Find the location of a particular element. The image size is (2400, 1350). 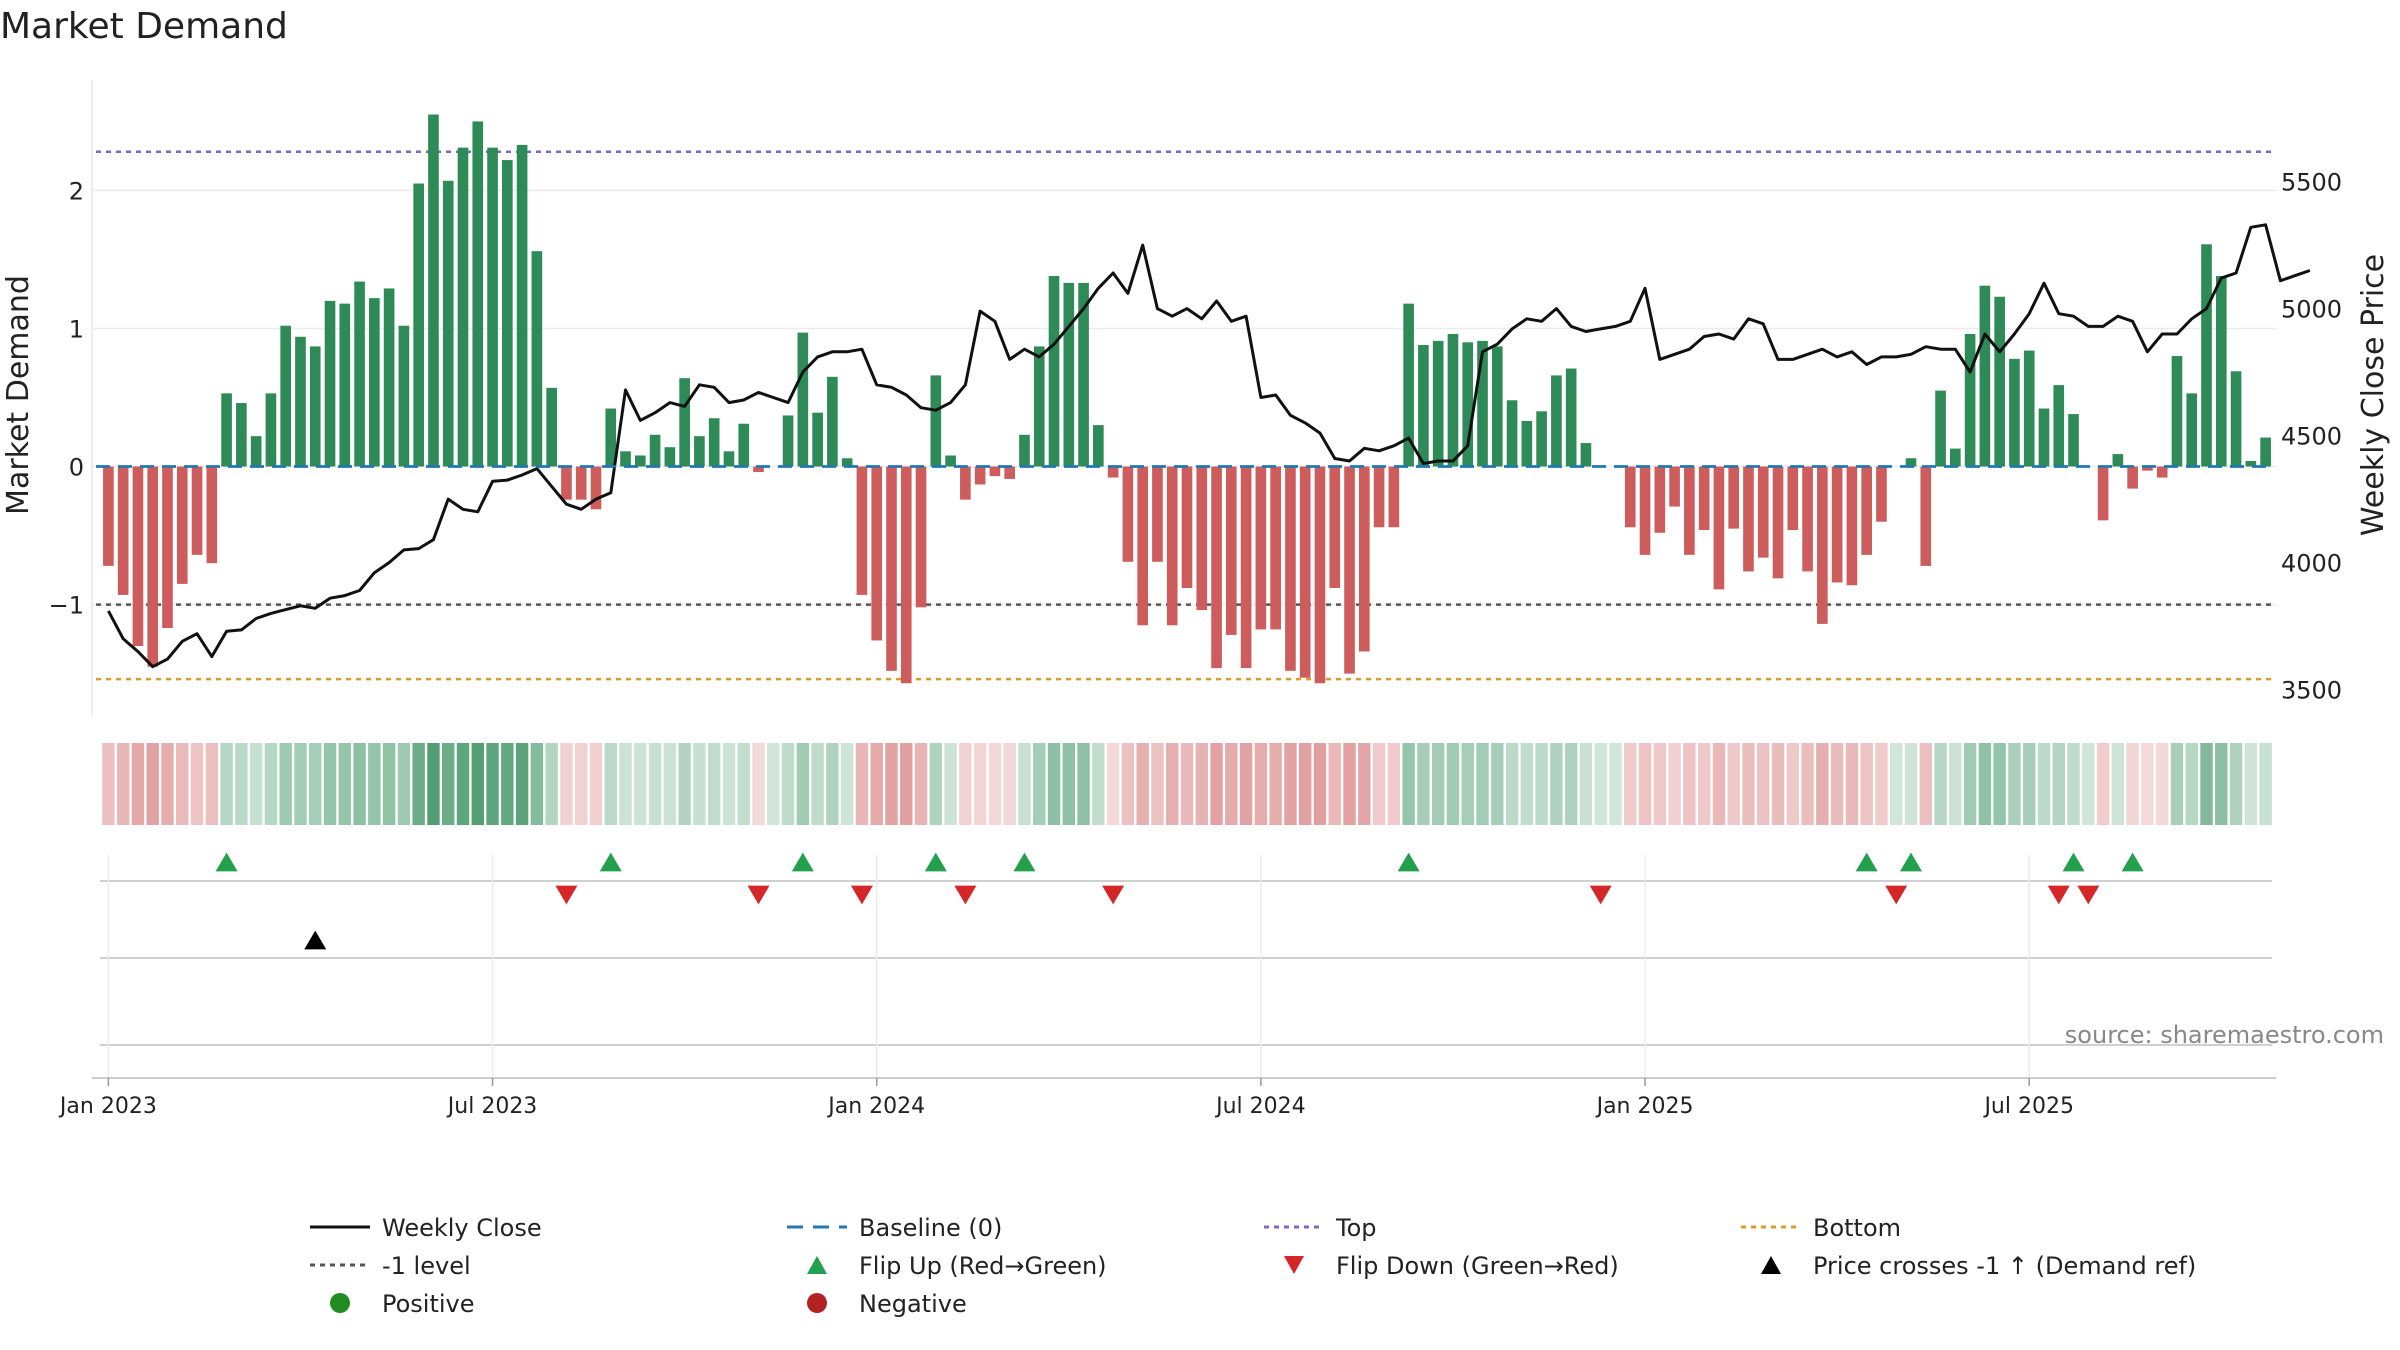

flip-up-marker is located at coordinates (1024, 862).